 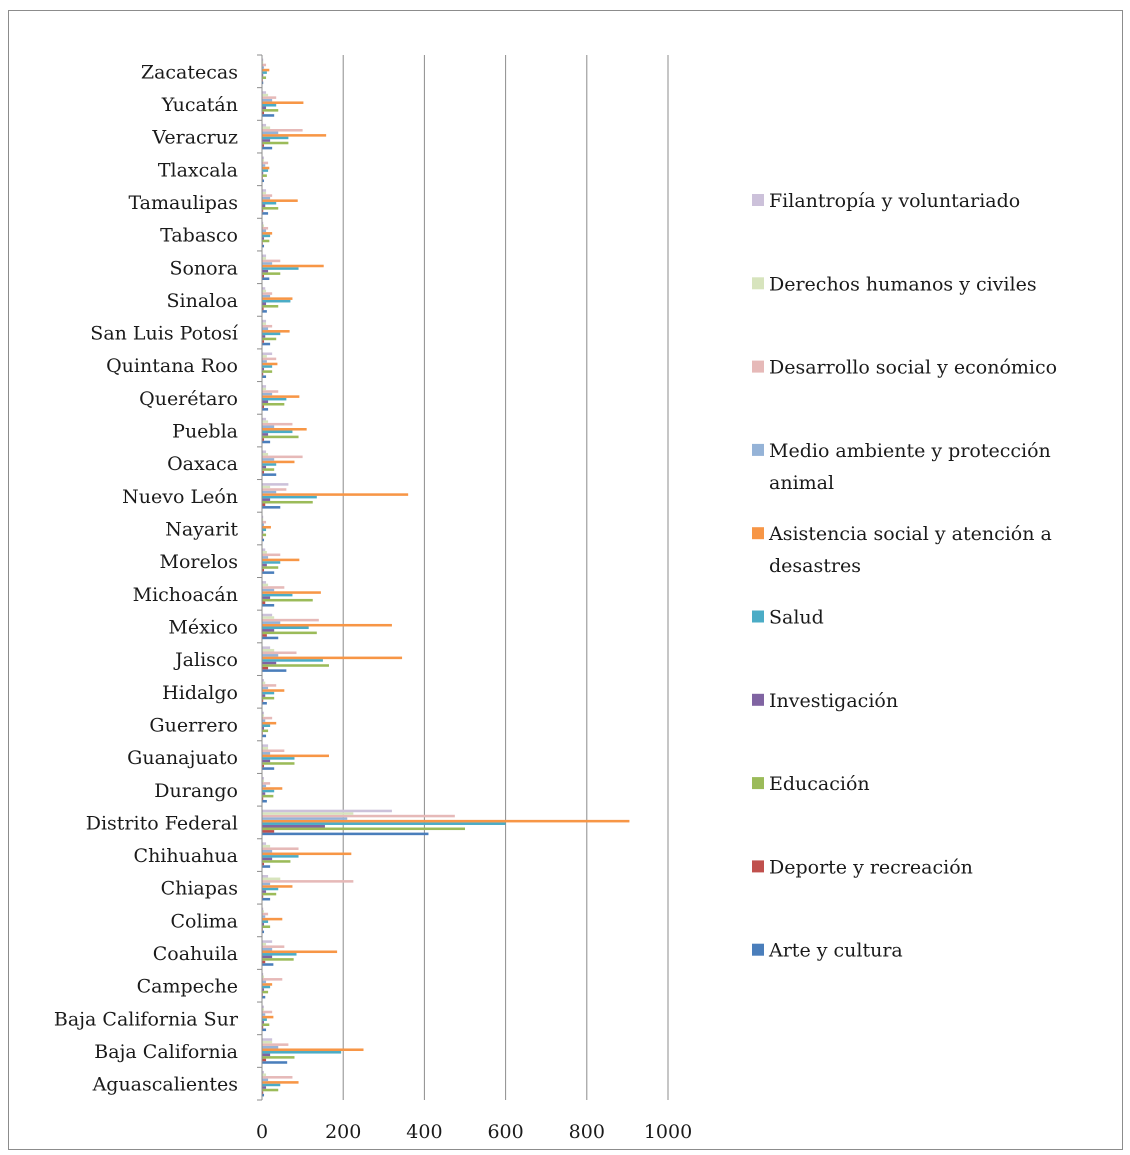 I want to click on bar-desarrollo-social-y-economico-coahuila, so click(x=273, y=946).